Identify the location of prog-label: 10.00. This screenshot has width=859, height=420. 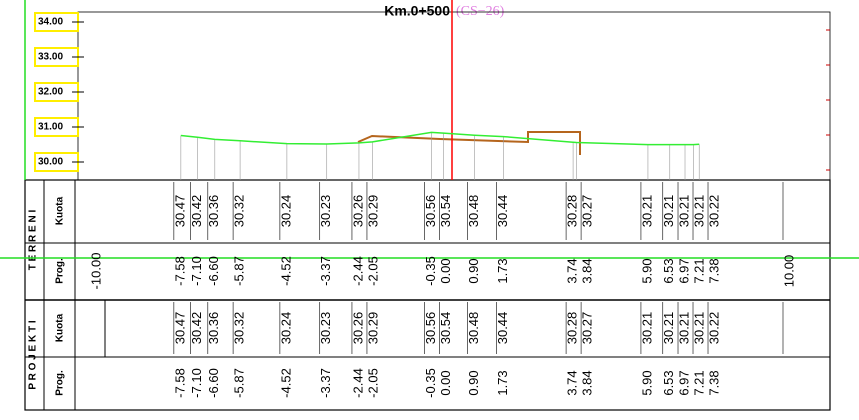
(788, 271).